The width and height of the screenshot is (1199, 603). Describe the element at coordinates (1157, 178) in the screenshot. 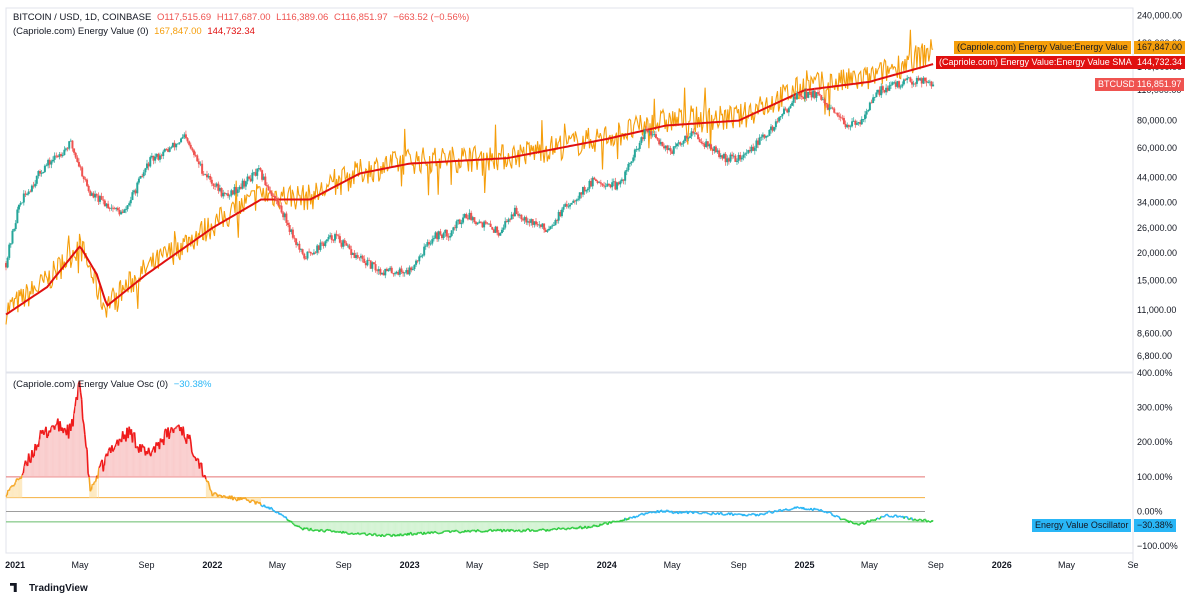

I see `price-tick-label: 44,000.00` at that location.